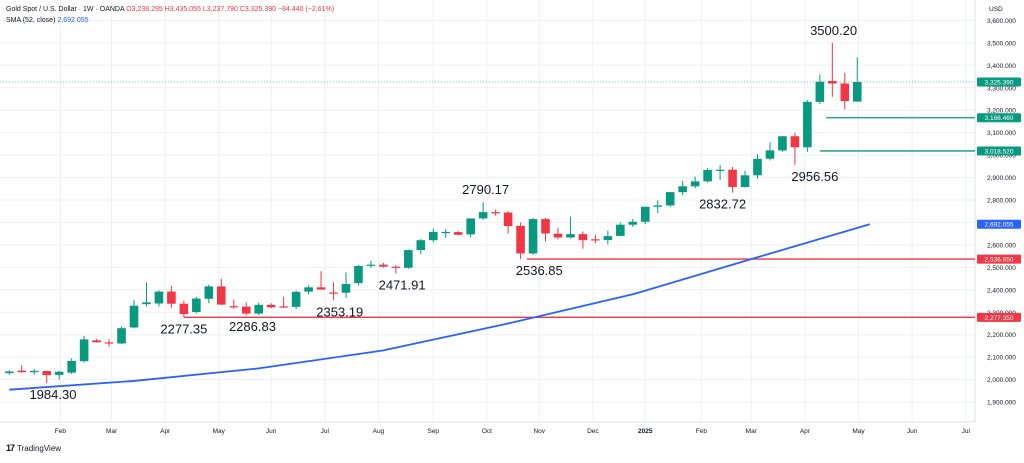  I want to click on x-tick-label: Oct, so click(487, 431).